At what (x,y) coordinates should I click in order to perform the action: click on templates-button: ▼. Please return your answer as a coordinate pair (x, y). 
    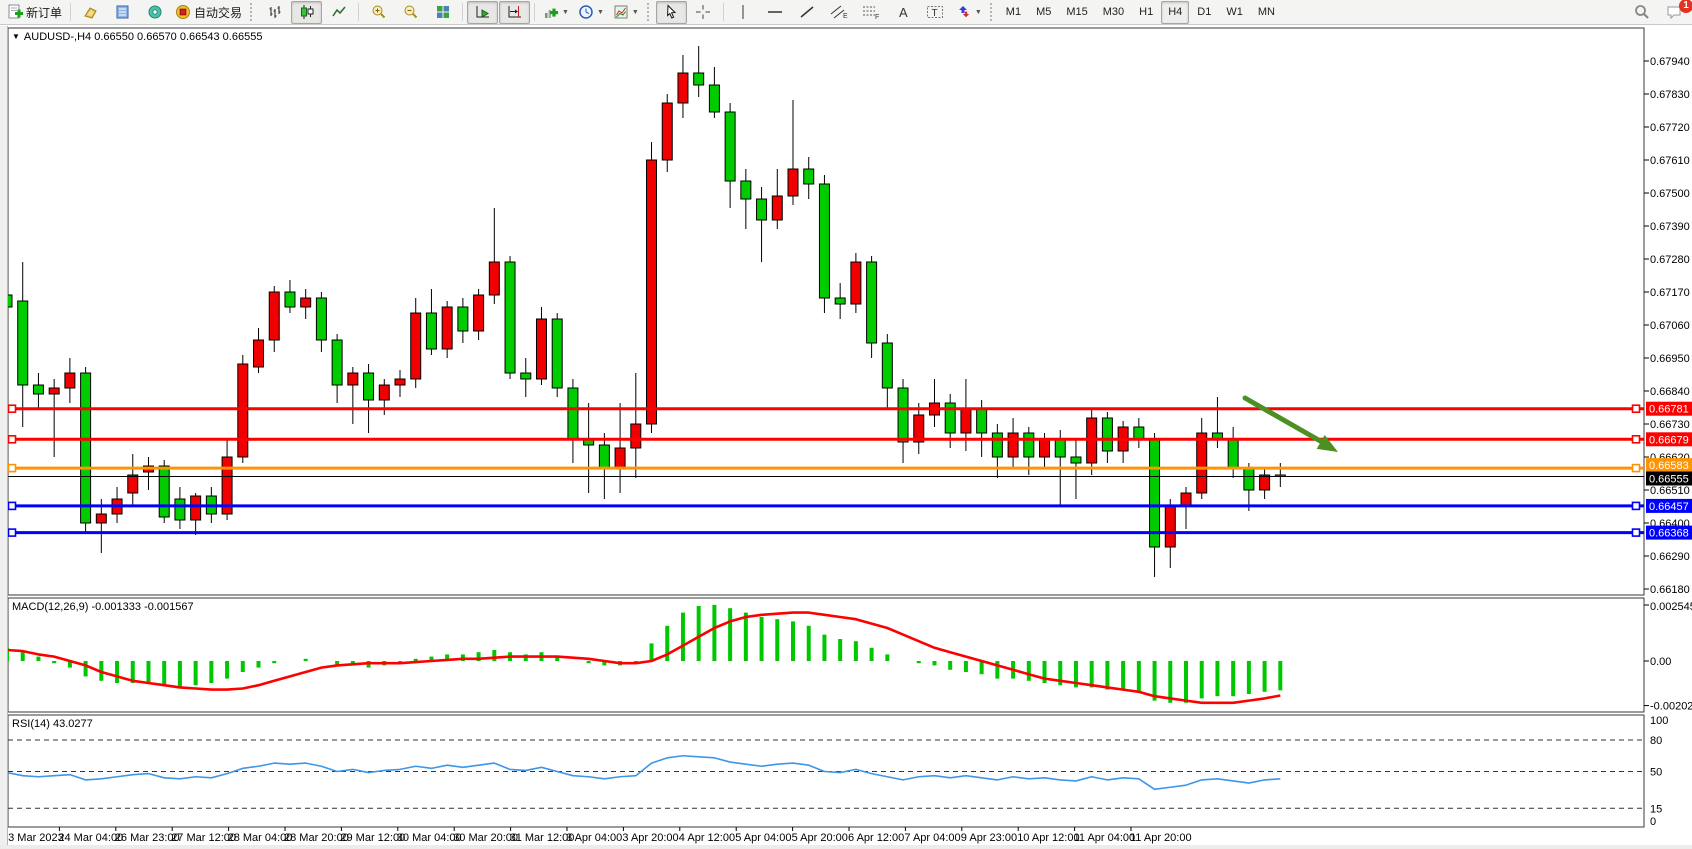
    Looking at the image, I should click on (626, 12).